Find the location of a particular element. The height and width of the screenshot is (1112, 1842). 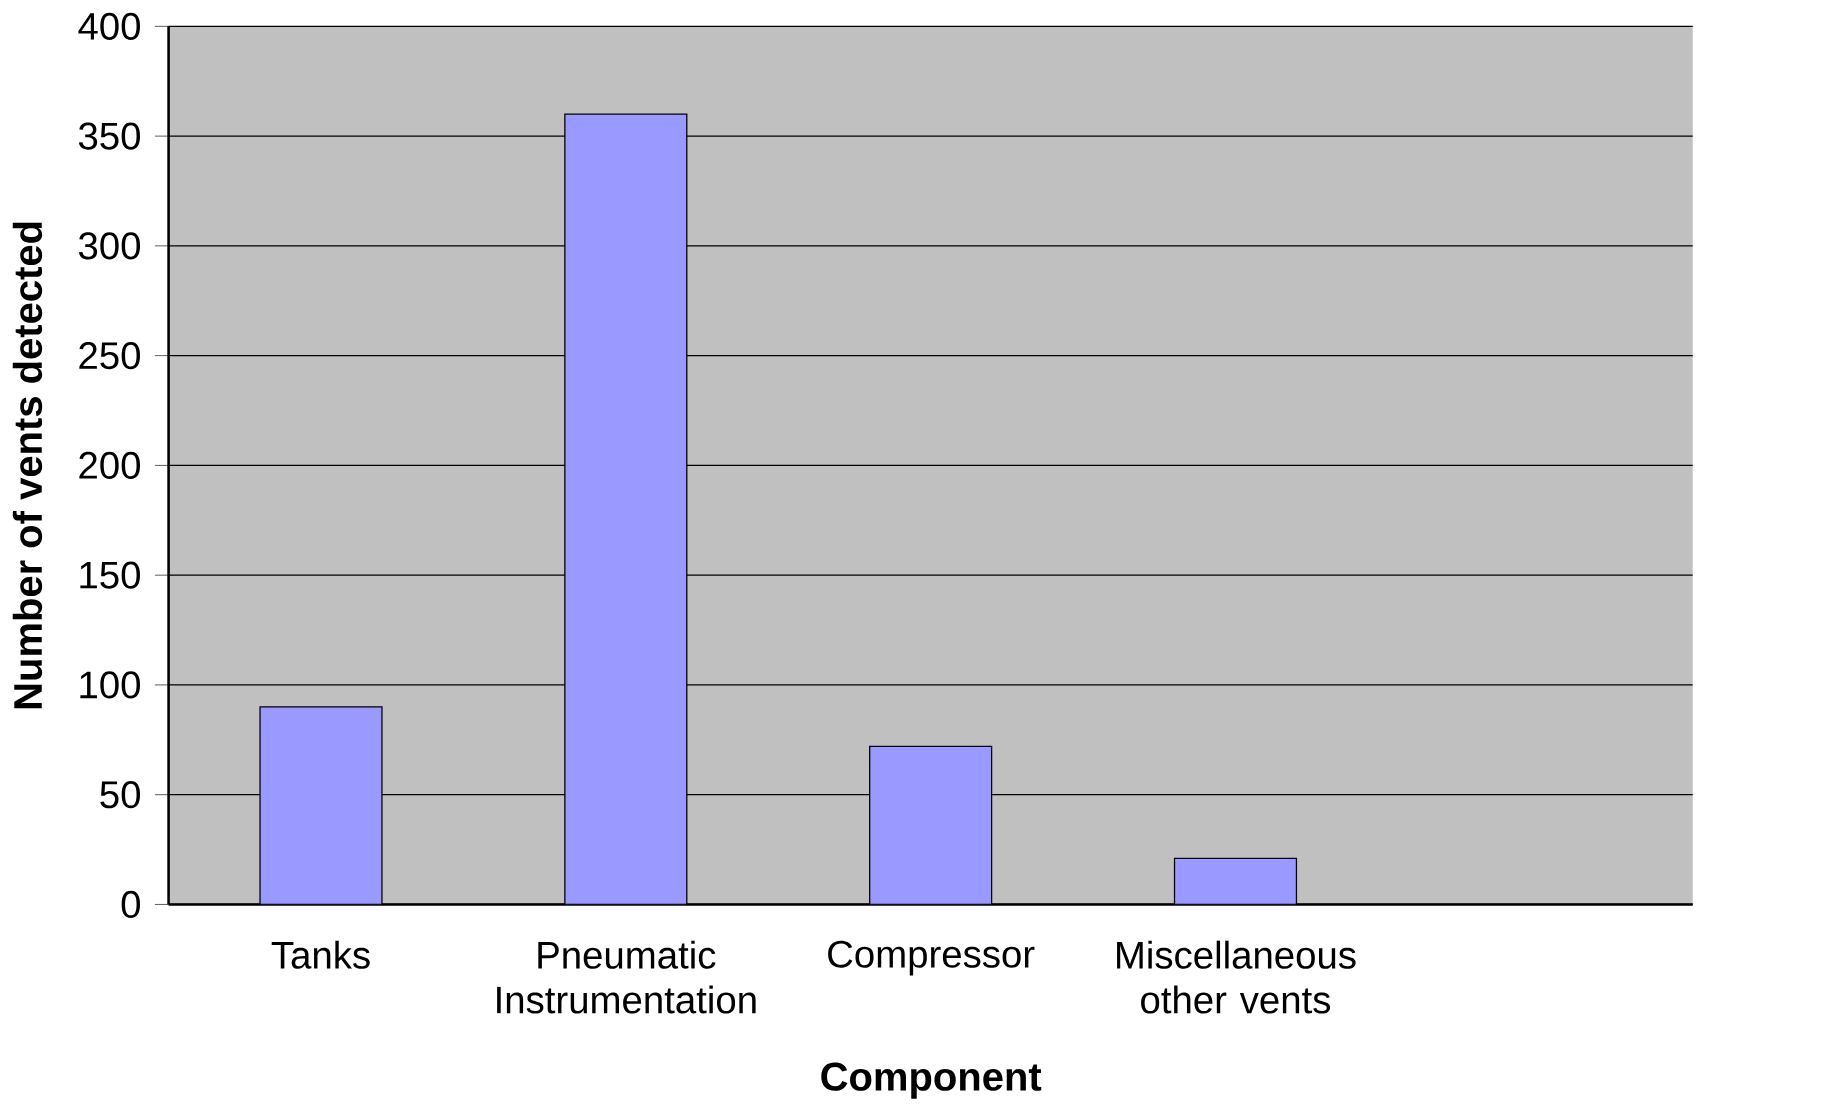

y-tick-label: 250 is located at coordinates (110, 356).